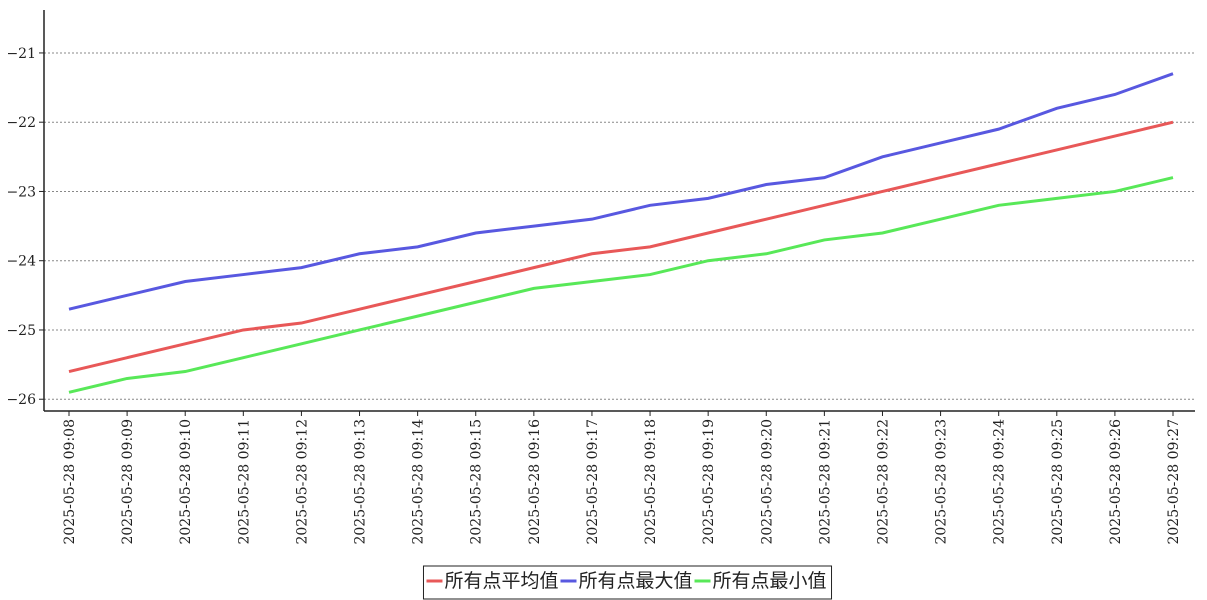 This screenshot has width=1207, height=600. What do you see at coordinates (21, 400) in the screenshot?
I see `y-tick-label: −26` at bounding box center [21, 400].